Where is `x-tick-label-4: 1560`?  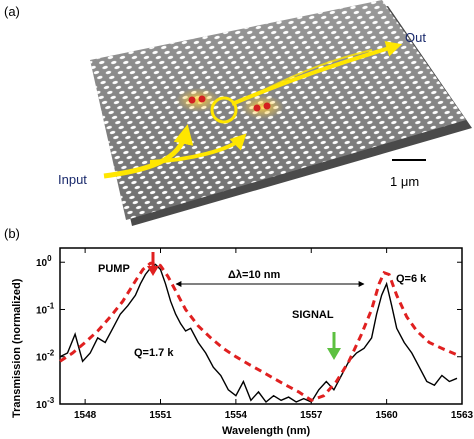 x-tick-label-4: 1560 is located at coordinates (387, 415).